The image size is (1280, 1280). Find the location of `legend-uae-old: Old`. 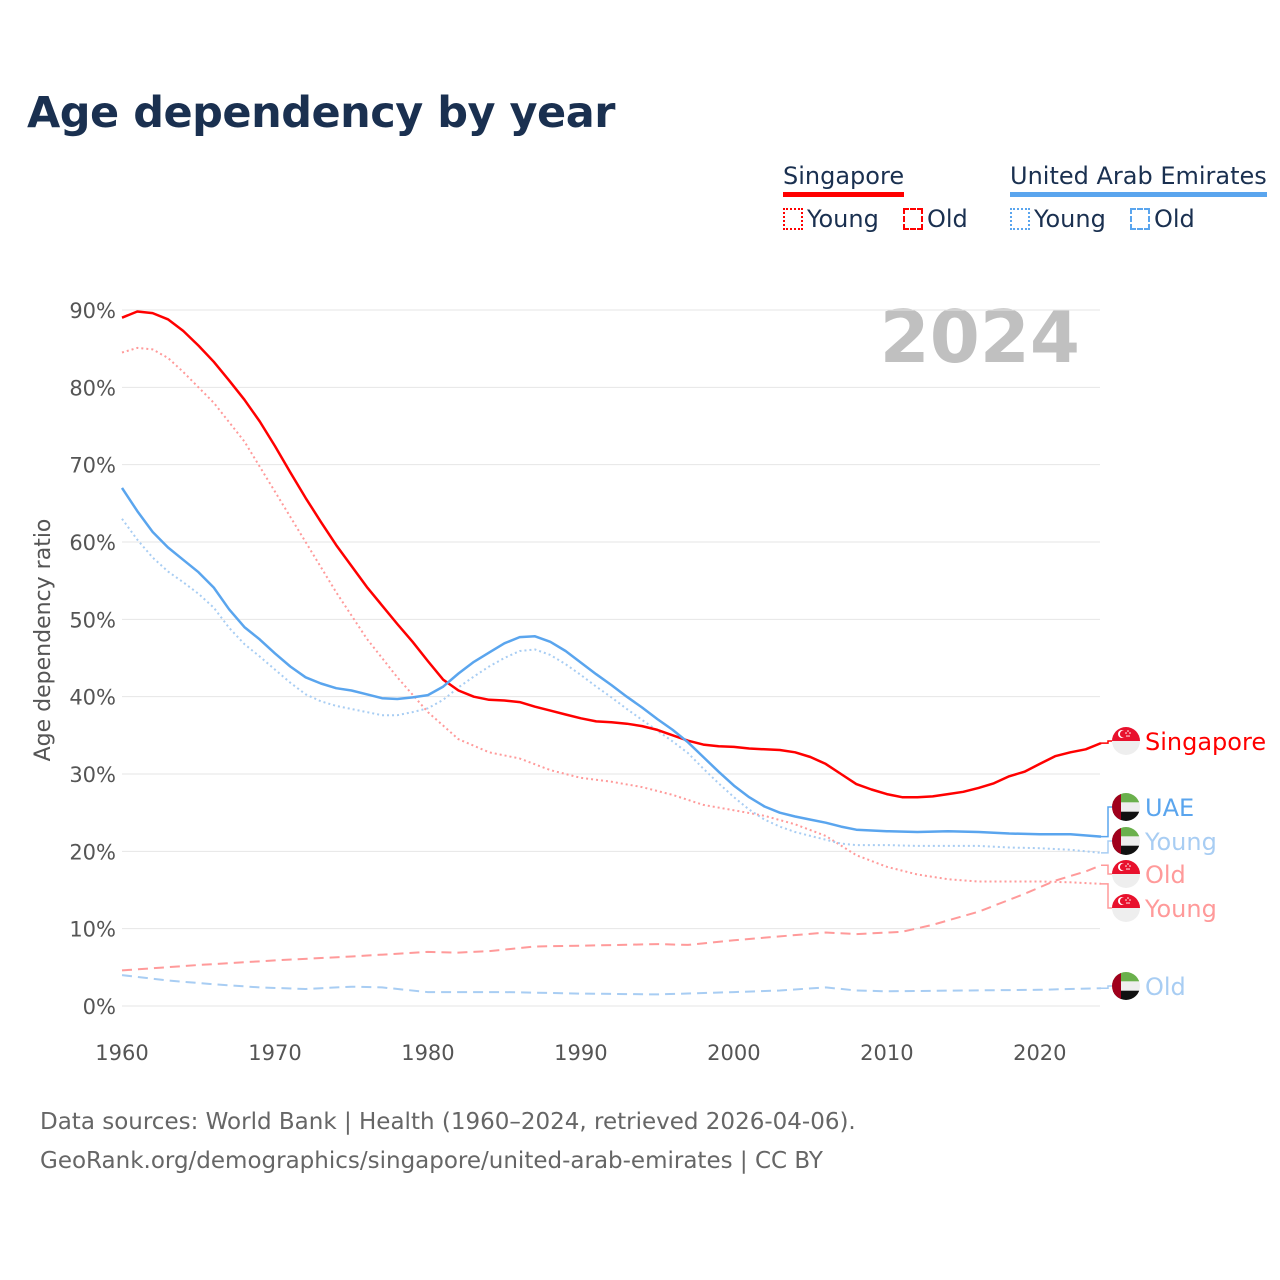

legend-uae-old: Old is located at coordinates (1162, 219).